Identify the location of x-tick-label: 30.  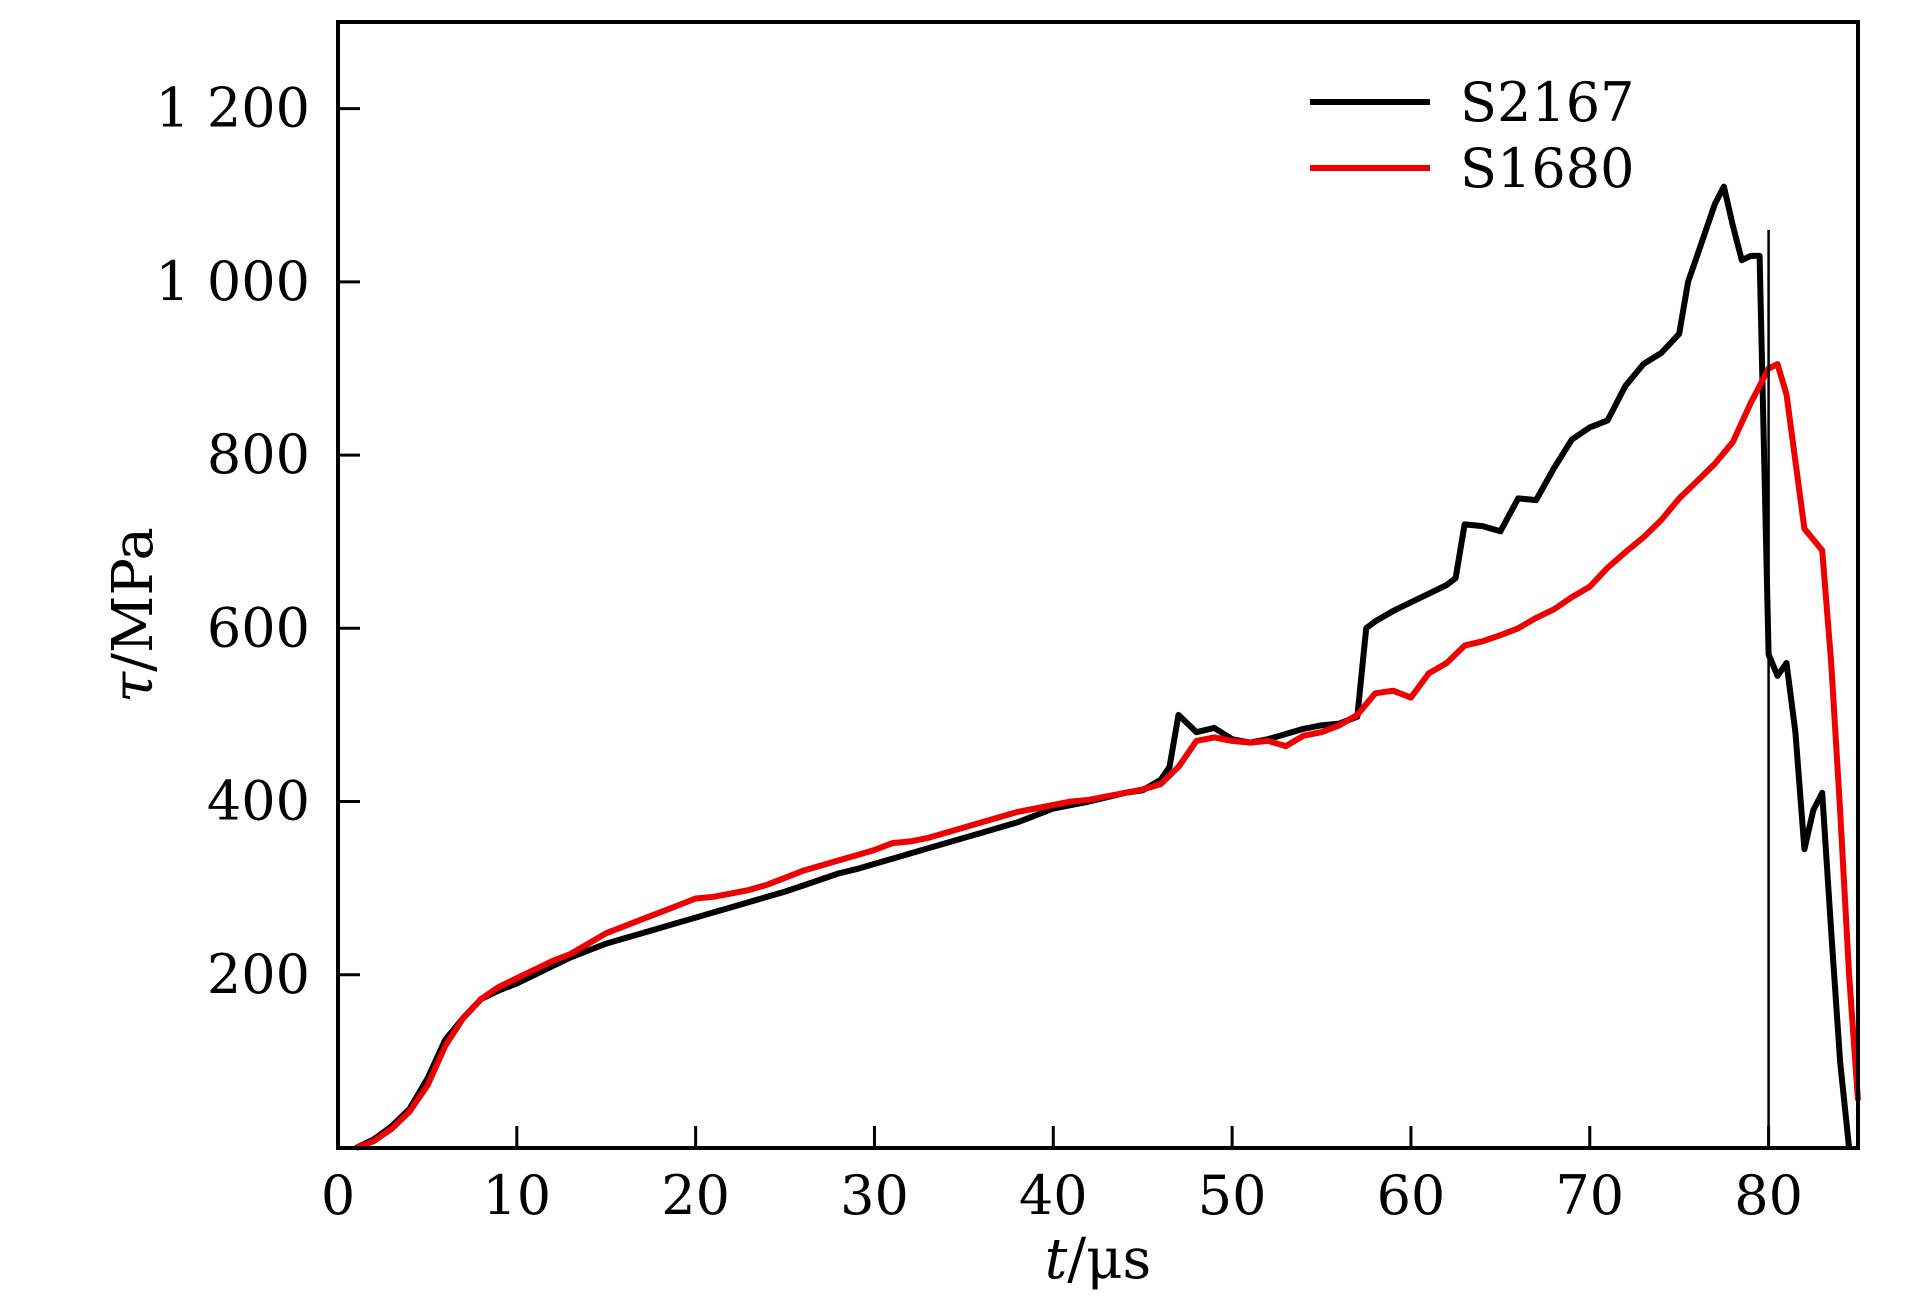
(874, 1195).